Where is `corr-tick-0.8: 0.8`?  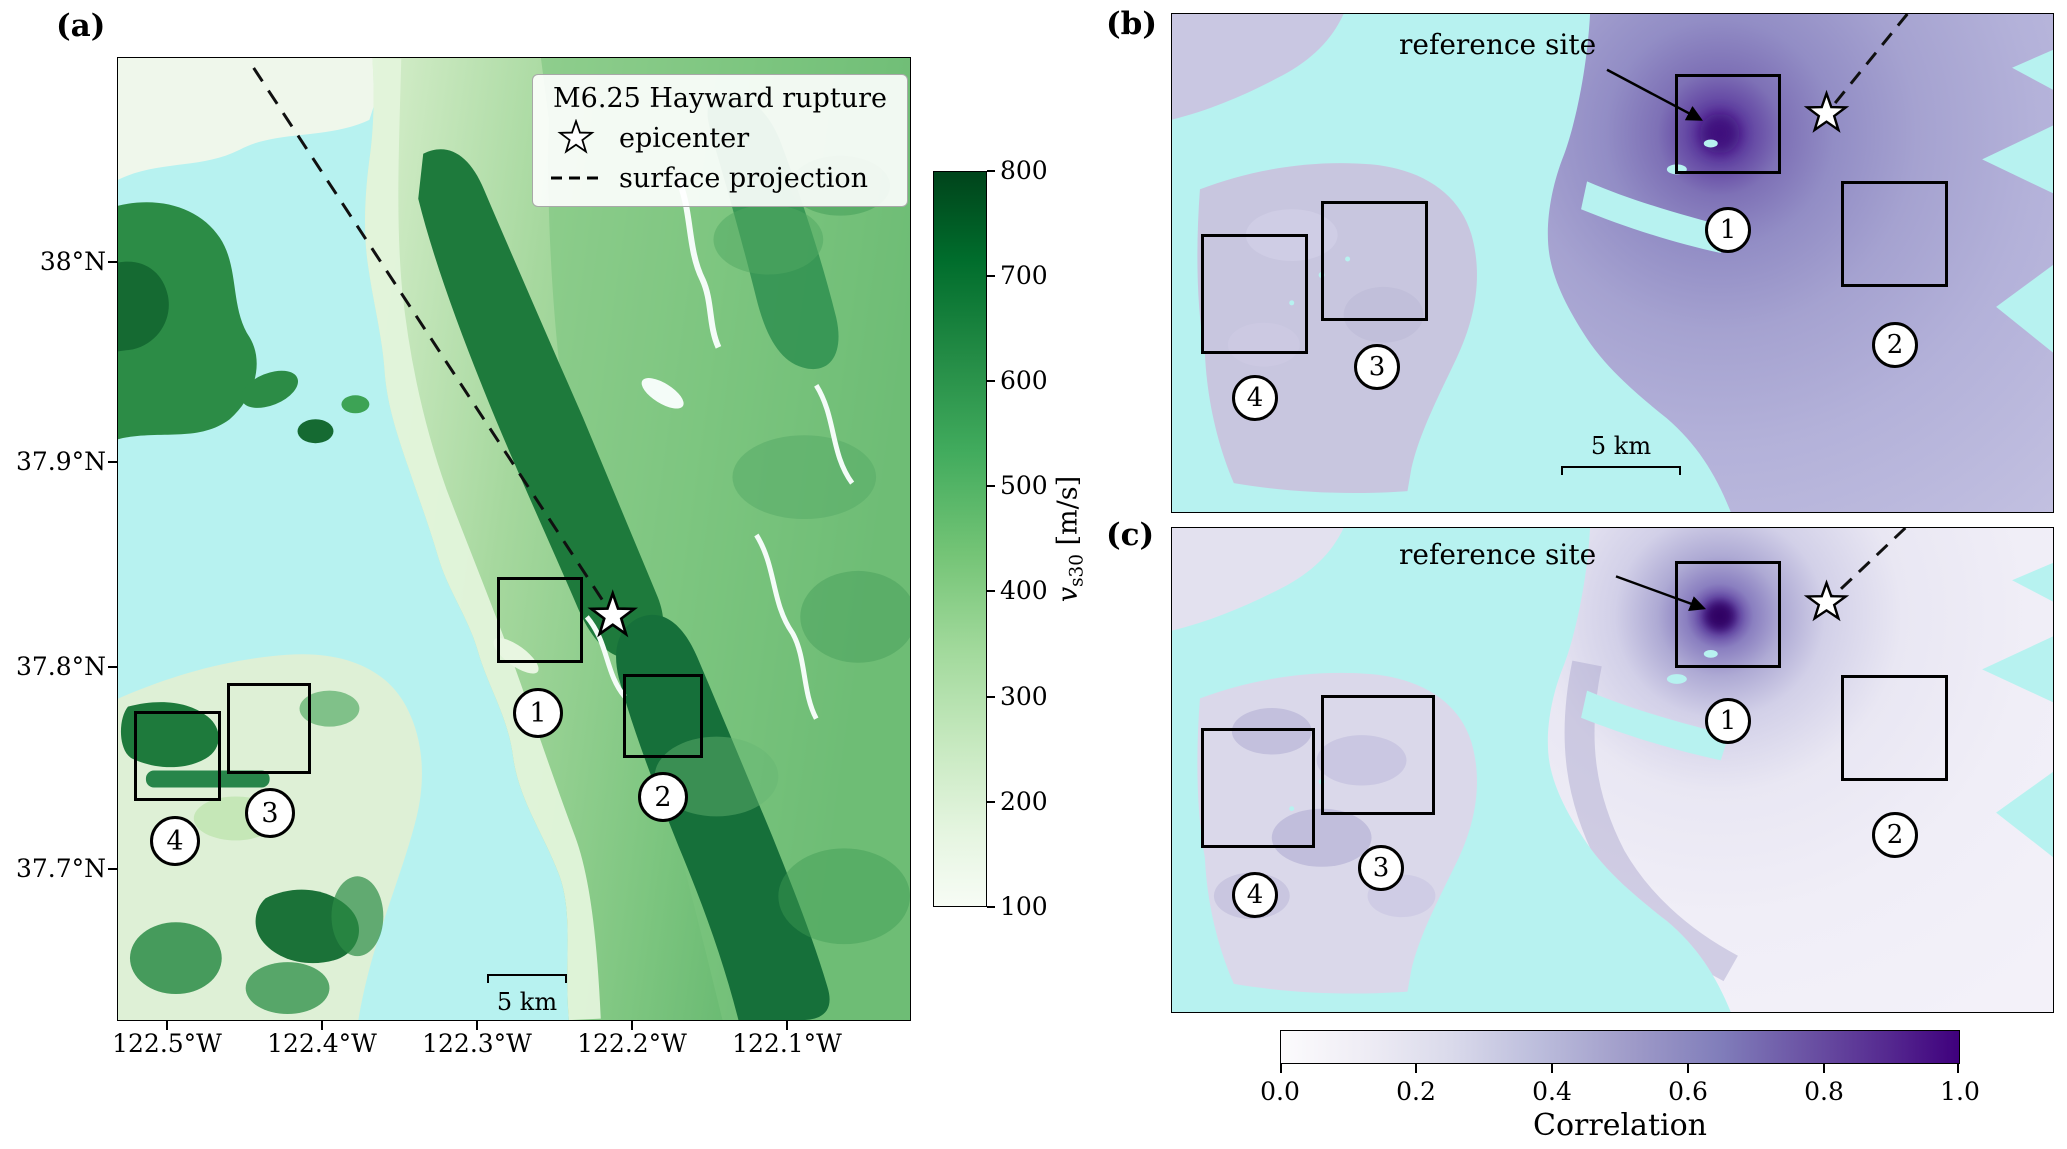
corr-tick-0.8: 0.8 is located at coordinates (1824, 1091).